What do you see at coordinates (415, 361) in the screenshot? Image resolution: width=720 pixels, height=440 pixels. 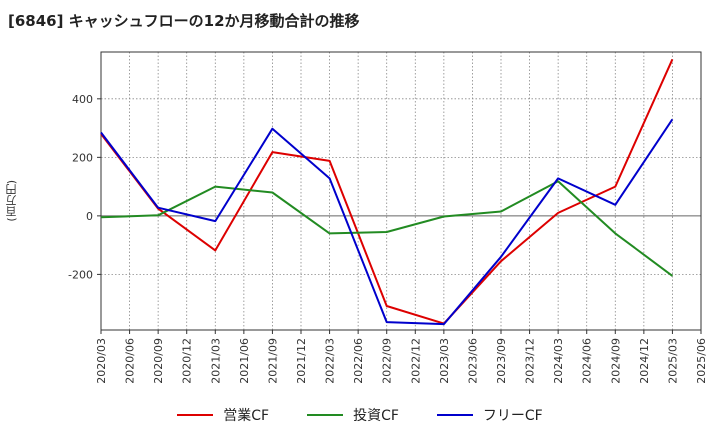 I see `x-tick-label: 2022/12` at bounding box center [415, 361].